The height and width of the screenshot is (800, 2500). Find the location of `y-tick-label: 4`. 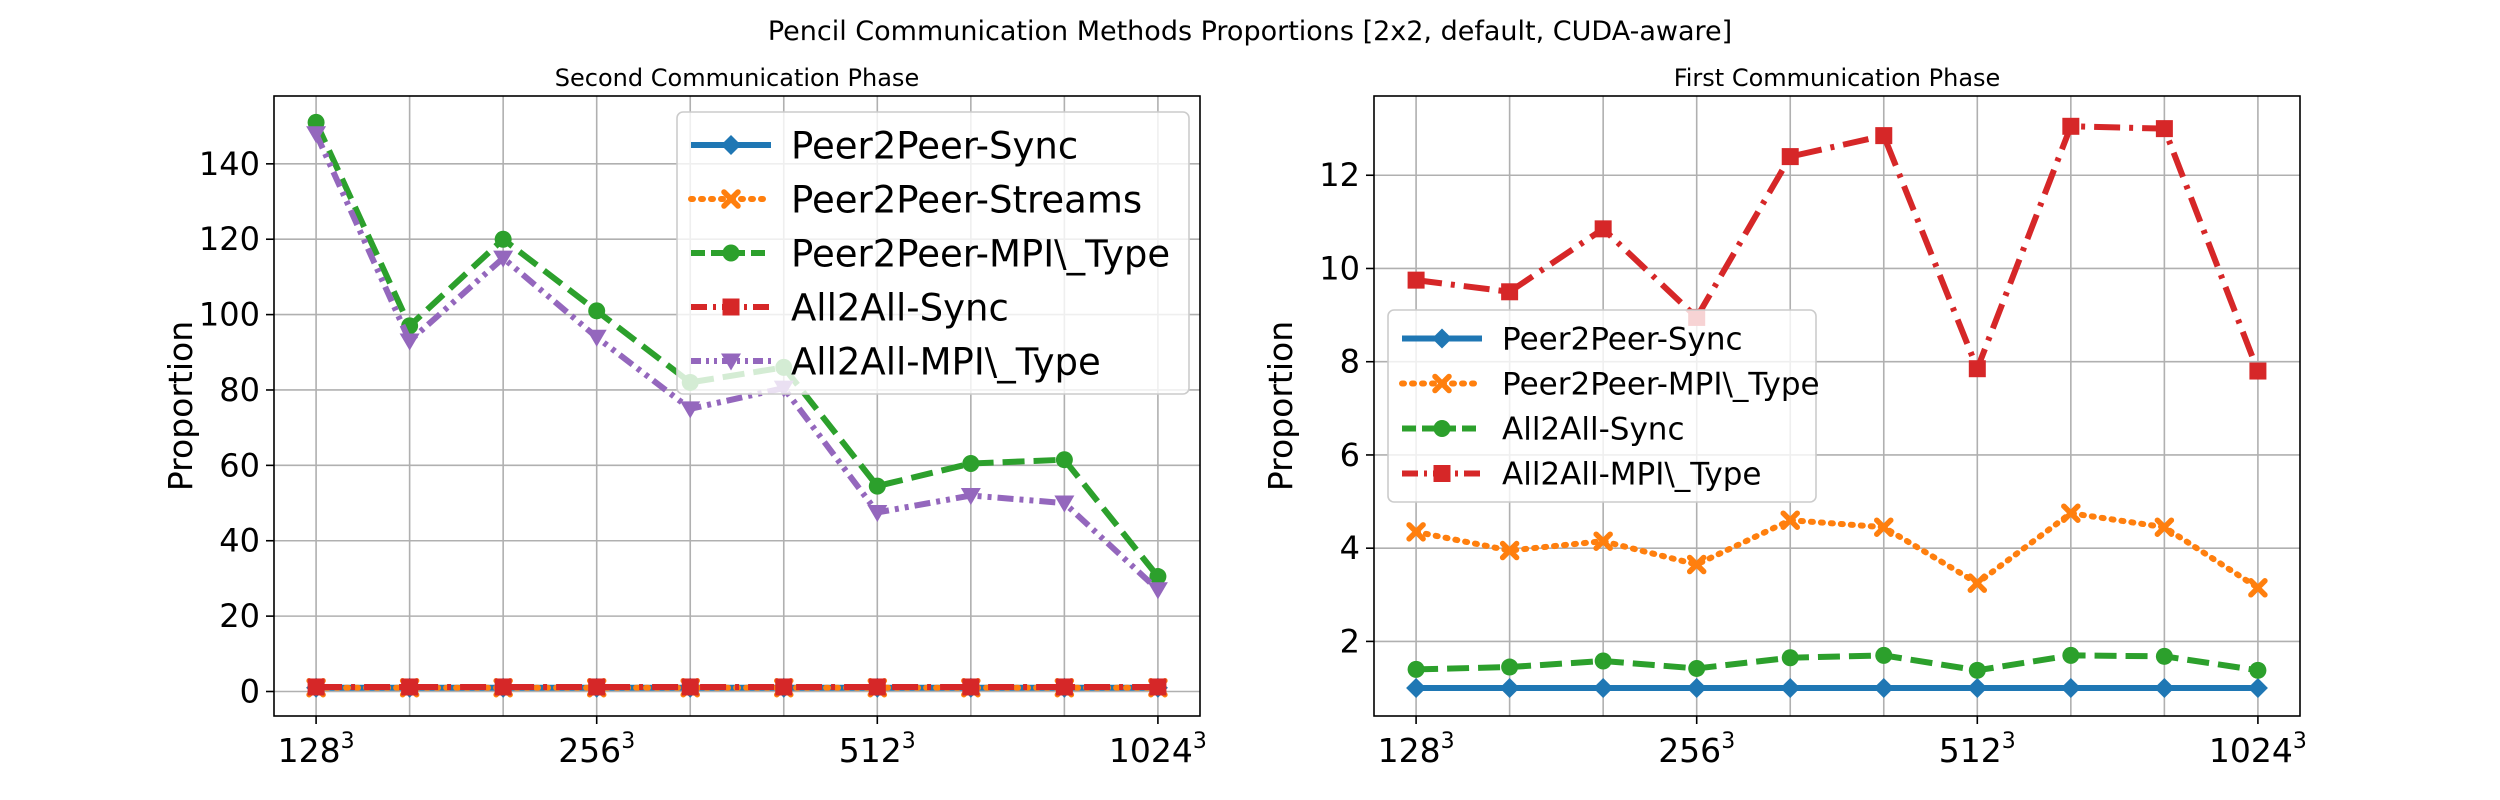

y-tick-label: 4 is located at coordinates (1350, 548).